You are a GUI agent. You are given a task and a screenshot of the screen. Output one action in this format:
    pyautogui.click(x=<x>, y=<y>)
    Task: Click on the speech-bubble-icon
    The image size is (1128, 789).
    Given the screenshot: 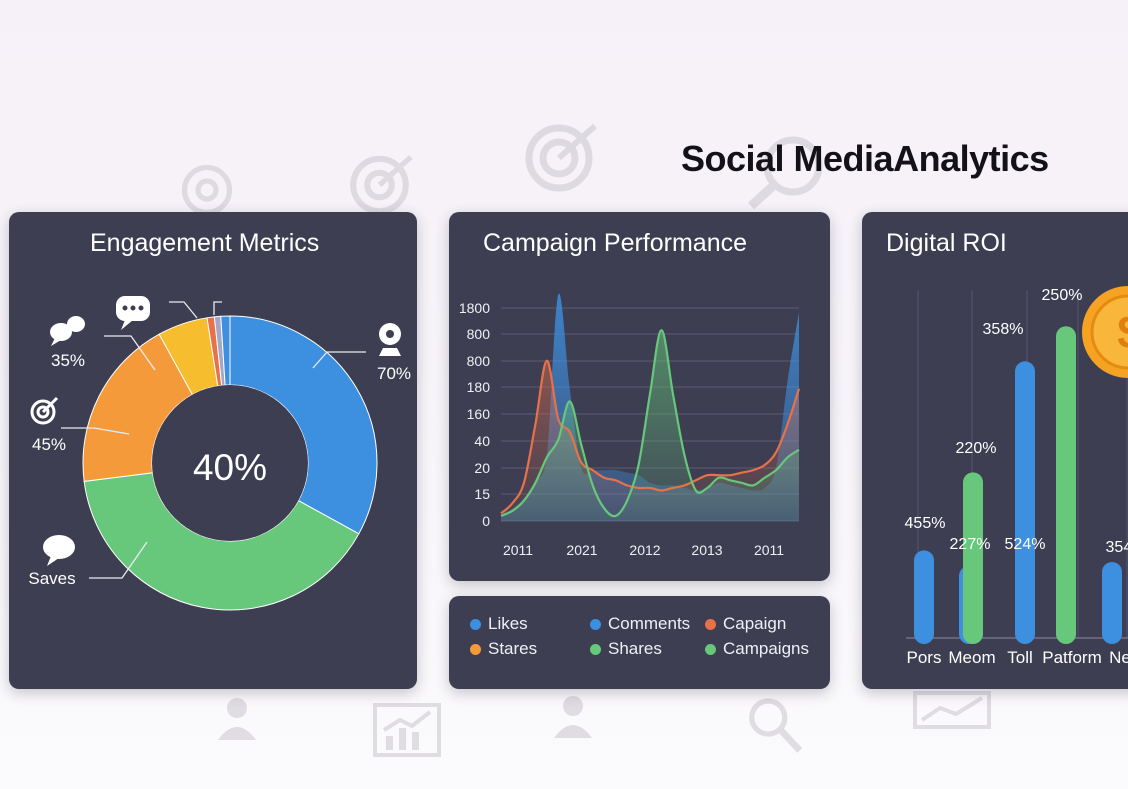 What is the action you would take?
    pyautogui.click(x=133, y=313)
    